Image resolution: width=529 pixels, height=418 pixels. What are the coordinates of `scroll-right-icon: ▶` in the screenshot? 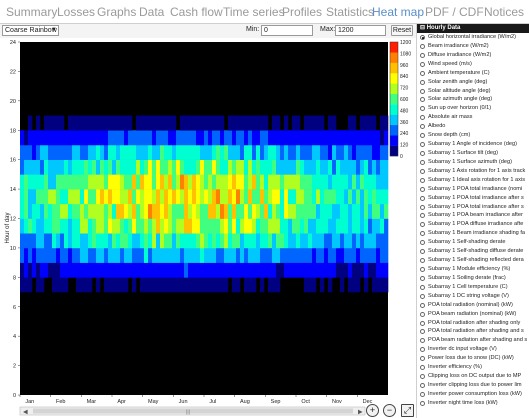 It's located at (360, 413).